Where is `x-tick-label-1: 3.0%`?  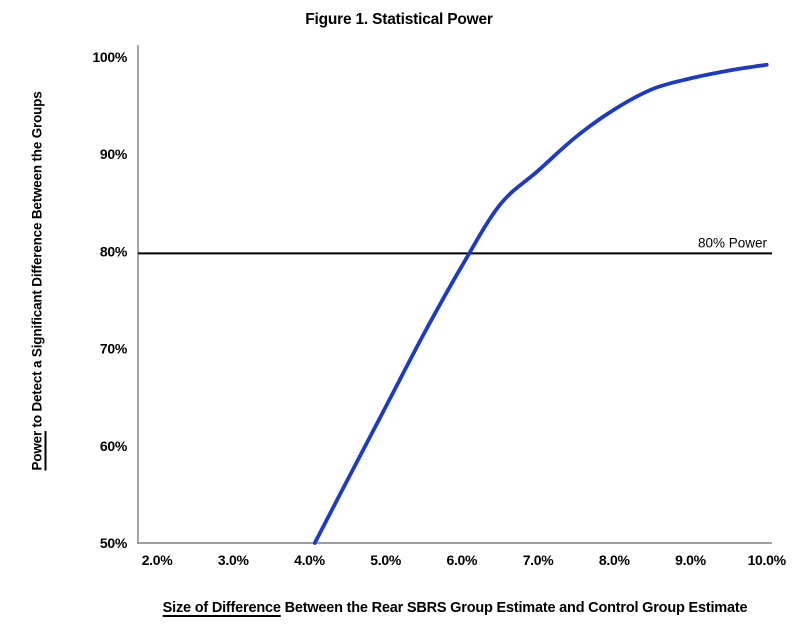
x-tick-label-1: 3.0% is located at coordinates (234, 560).